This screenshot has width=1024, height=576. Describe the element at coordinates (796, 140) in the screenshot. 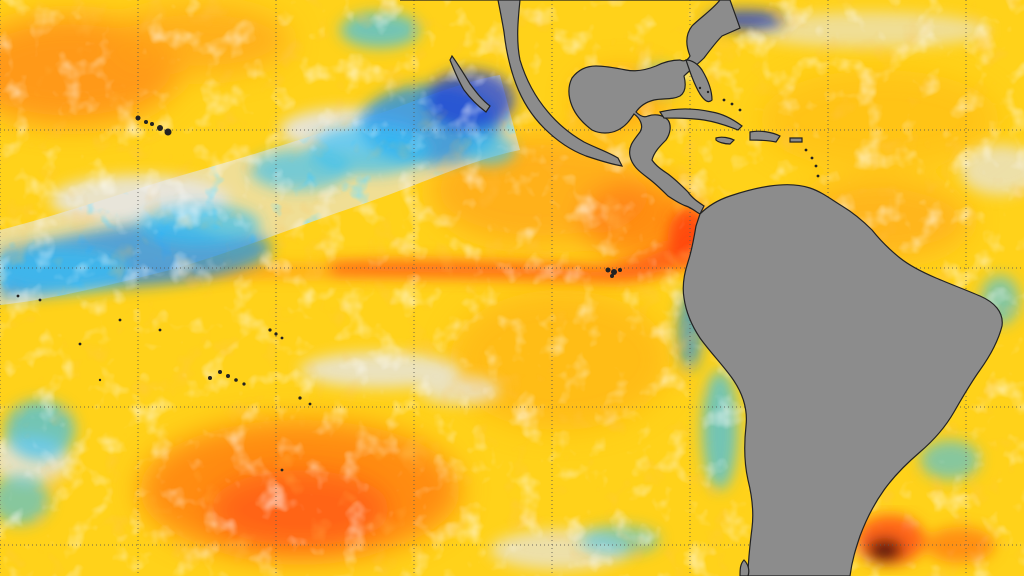

I see `puerto-rico-island` at that location.